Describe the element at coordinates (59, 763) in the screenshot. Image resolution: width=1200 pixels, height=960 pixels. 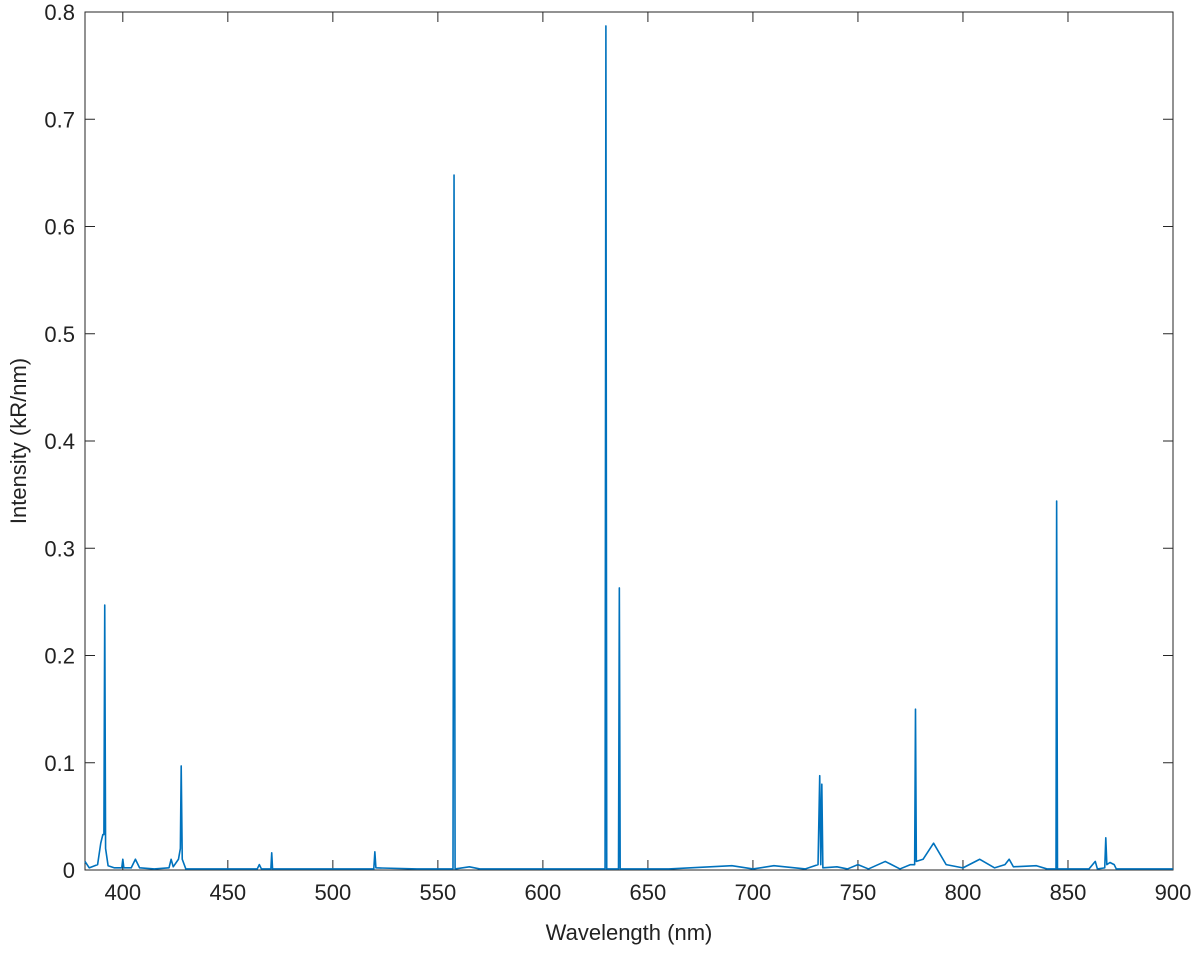
I see `y-tick-label: 0.1` at that location.